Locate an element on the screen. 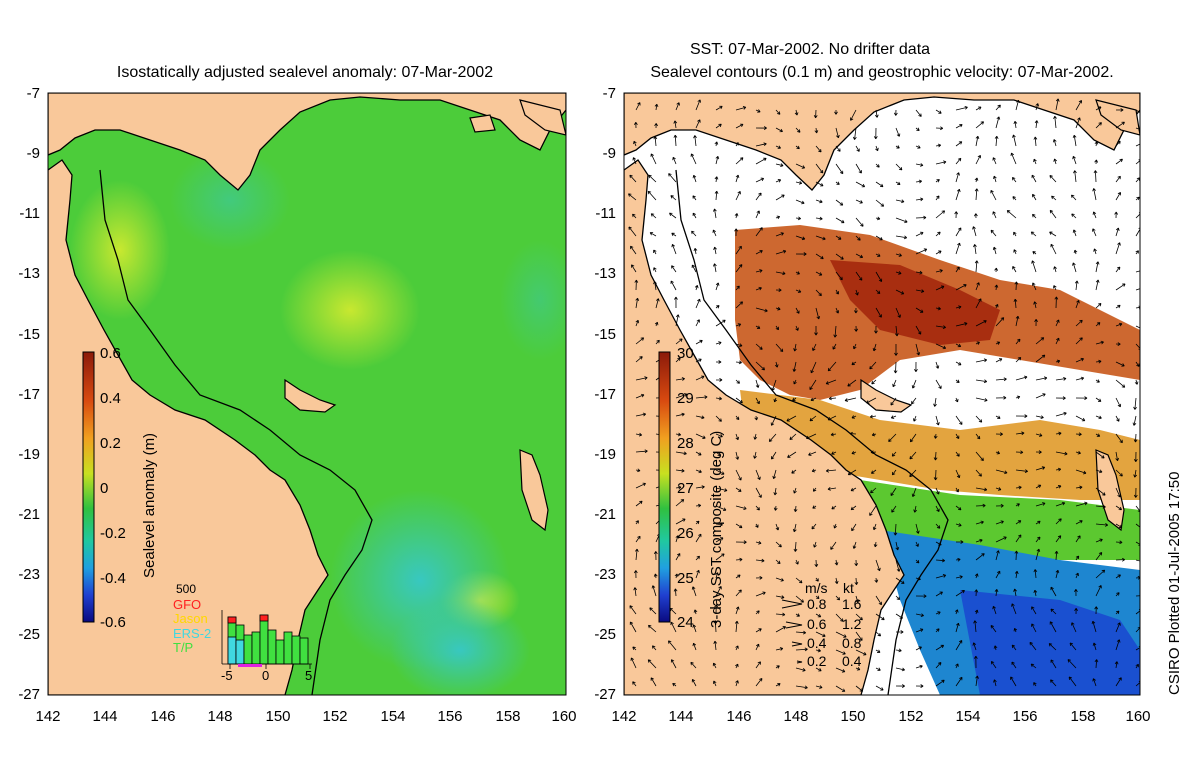  colorbar-tick: 0.6 is located at coordinates (110, 353).